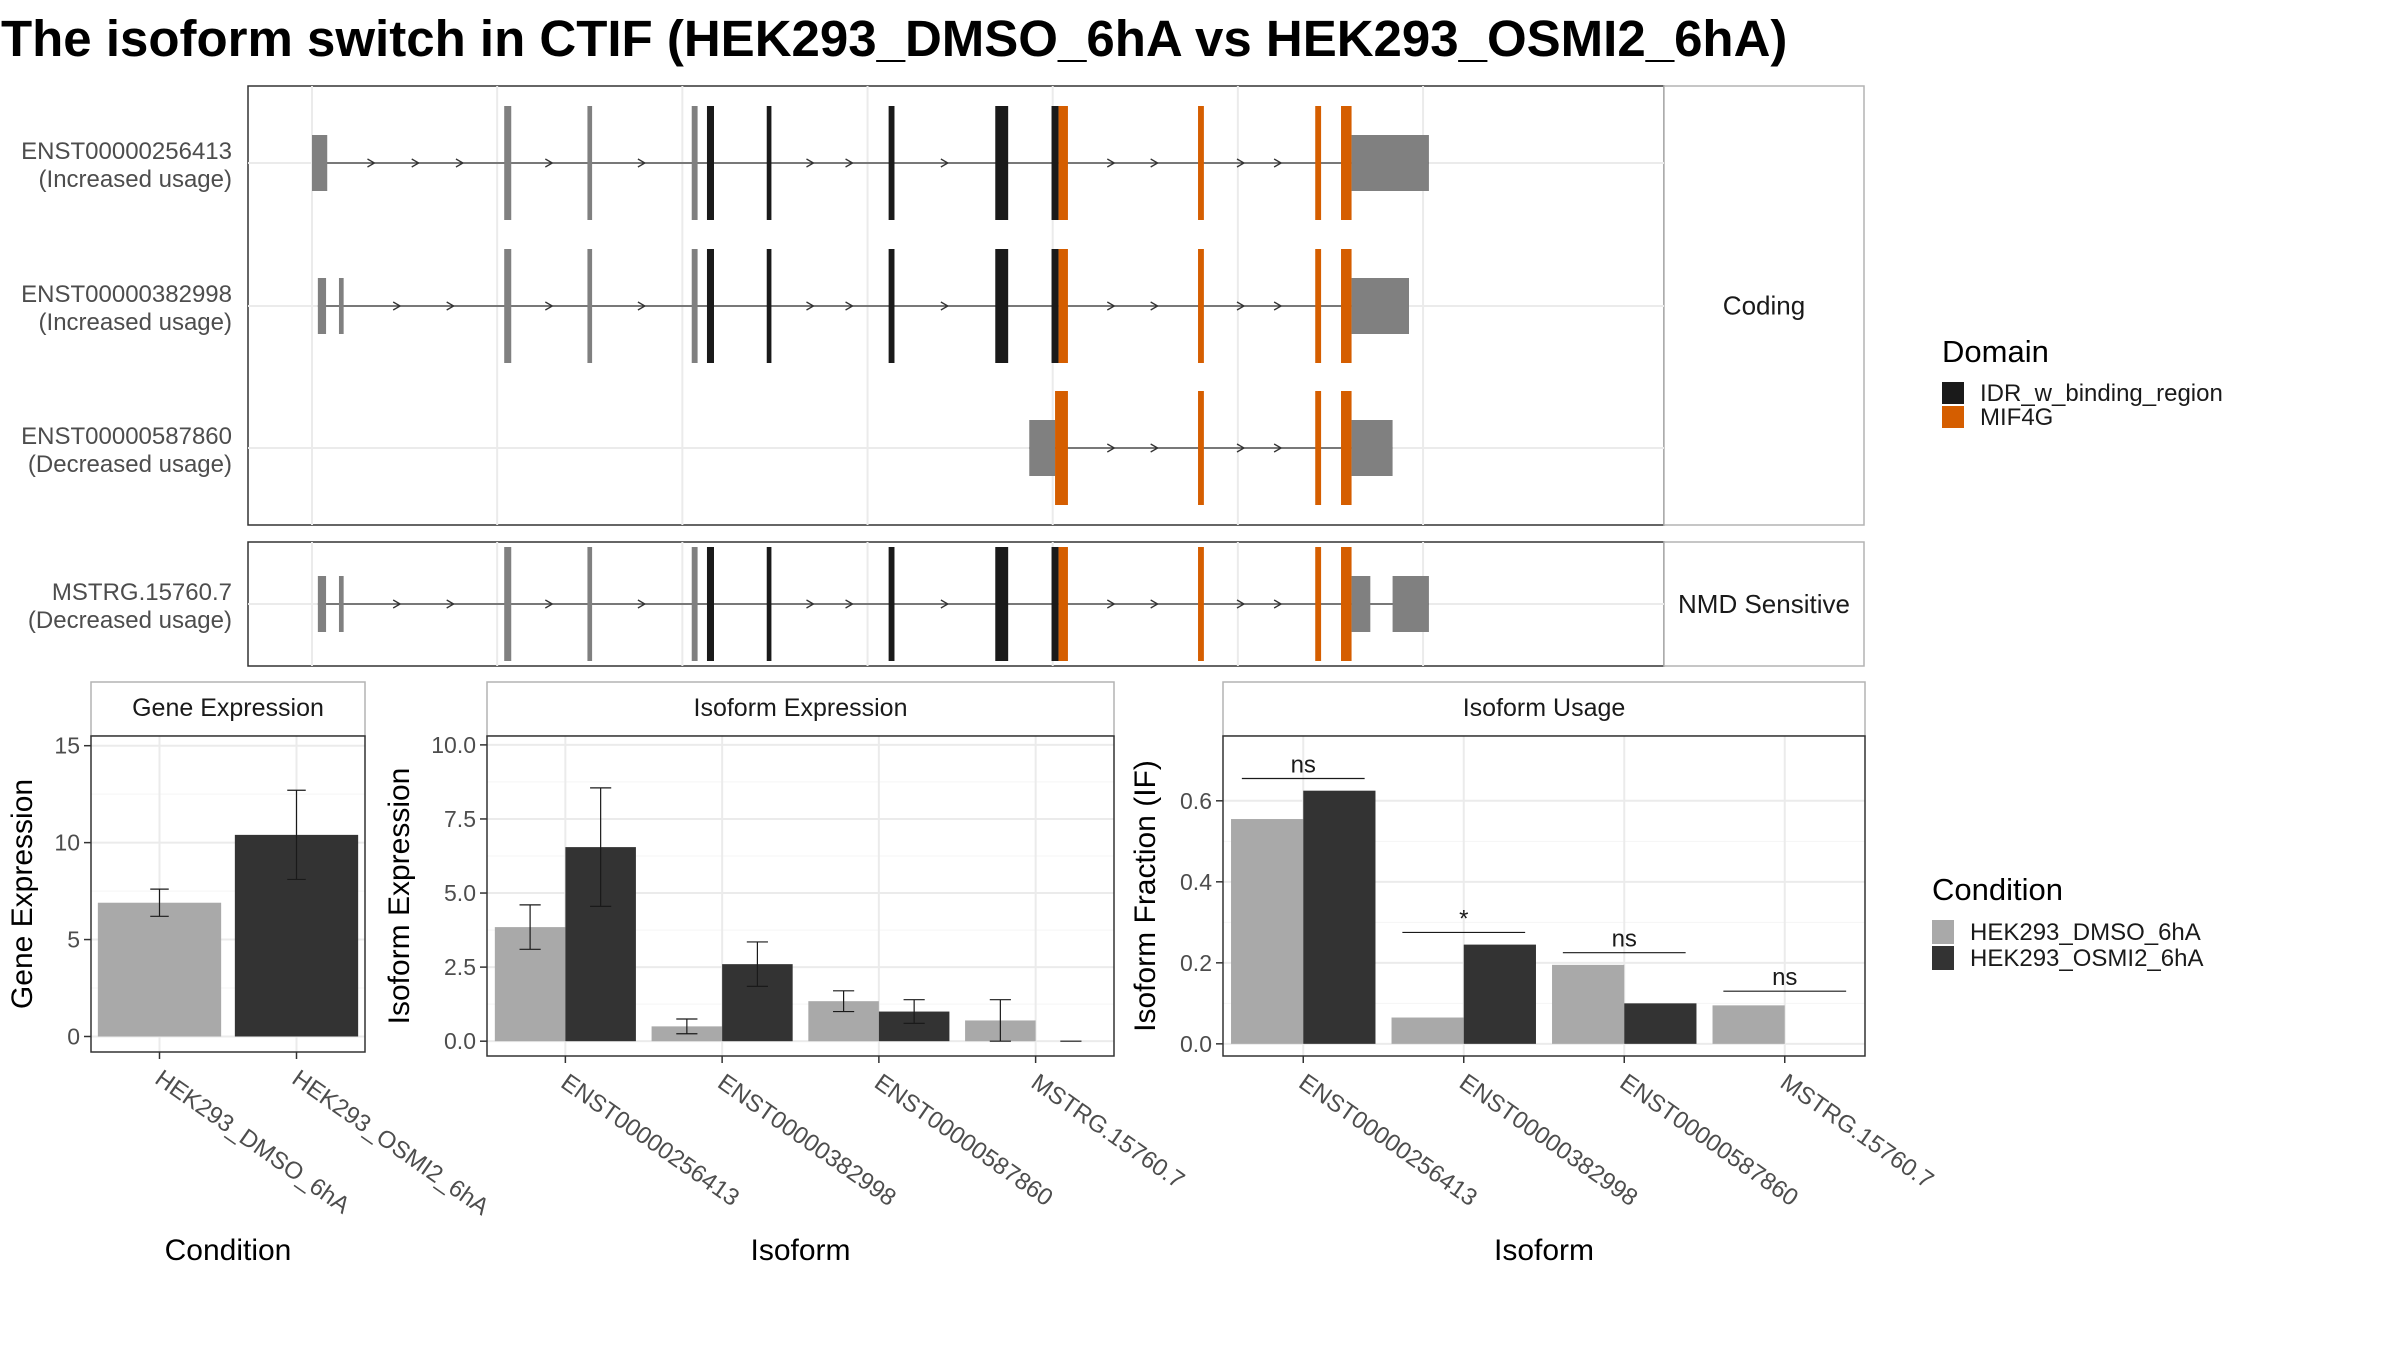 This screenshot has height=1350, width=2400. I want to click on y-tick-label: 0.0, so click(460, 1041).